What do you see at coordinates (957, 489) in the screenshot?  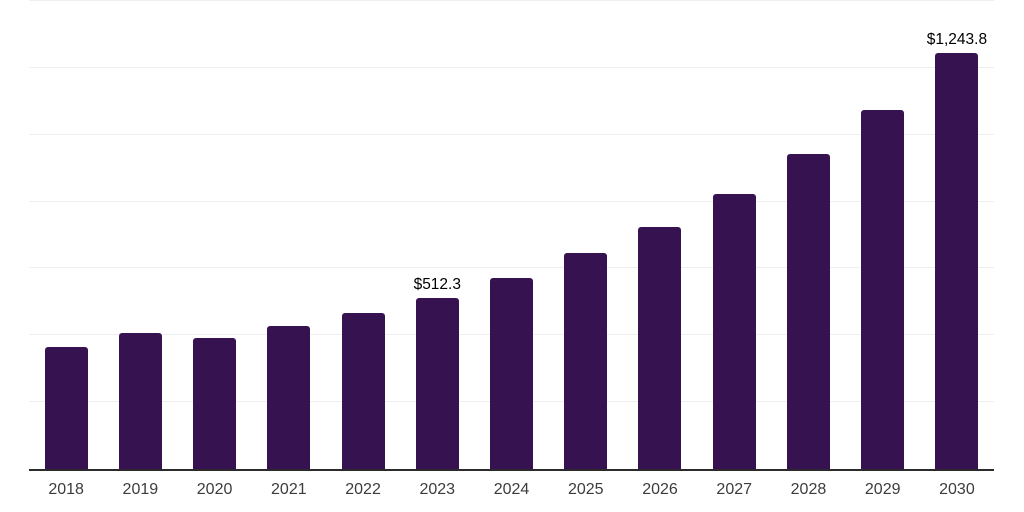 I see `x-tick-2030: 2030` at bounding box center [957, 489].